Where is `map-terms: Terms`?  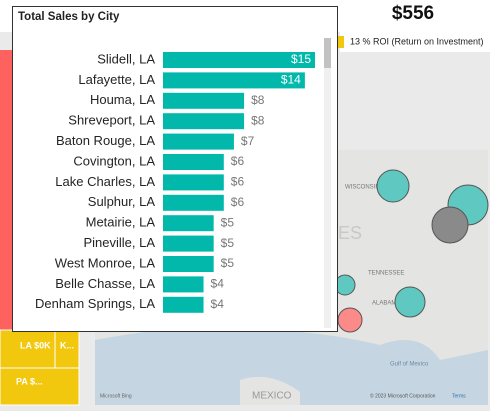 map-terms: Terms is located at coordinates (459, 396).